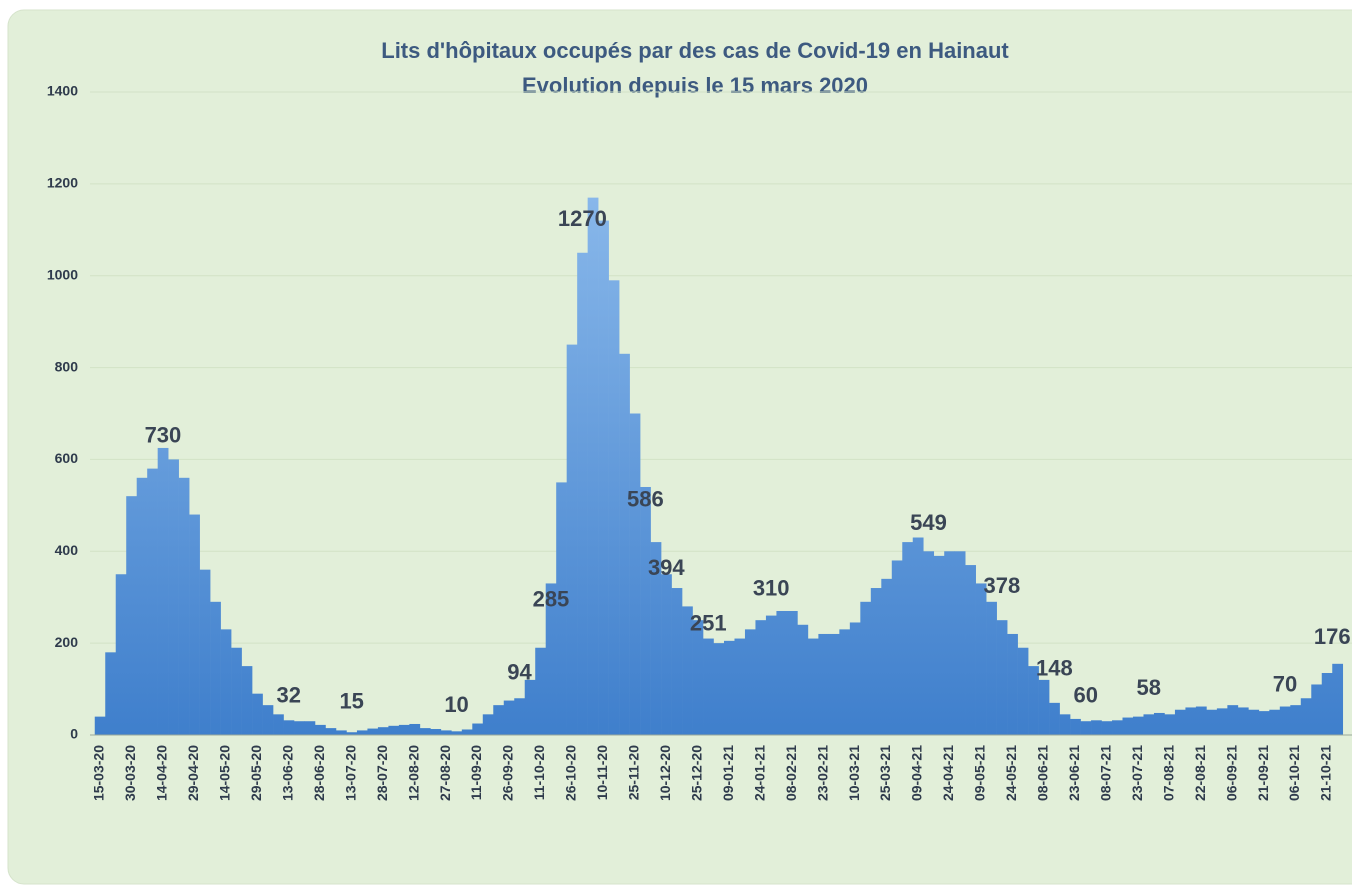 The image size is (1352, 886). What do you see at coordinates (1054, 668) in the screenshot?
I see `annotation: 148` at bounding box center [1054, 668].